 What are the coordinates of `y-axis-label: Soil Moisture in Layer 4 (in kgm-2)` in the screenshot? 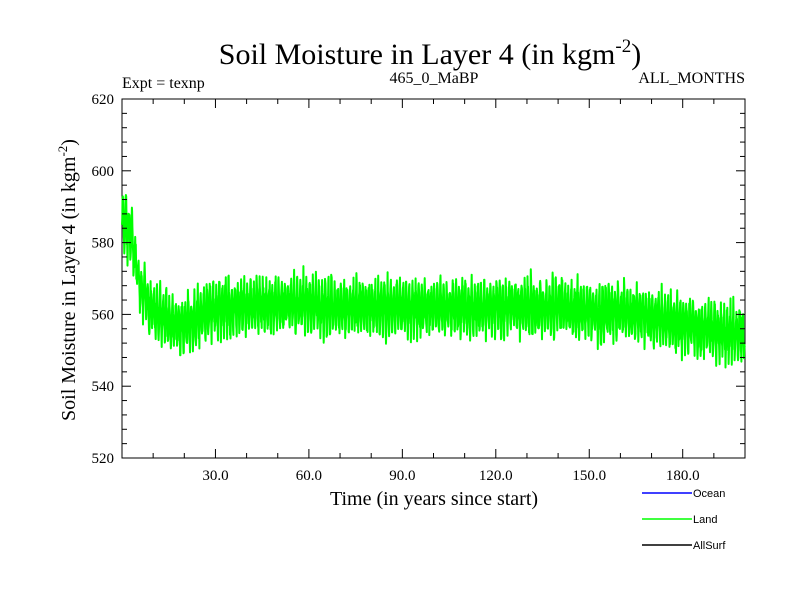 It's located at (67, 280).